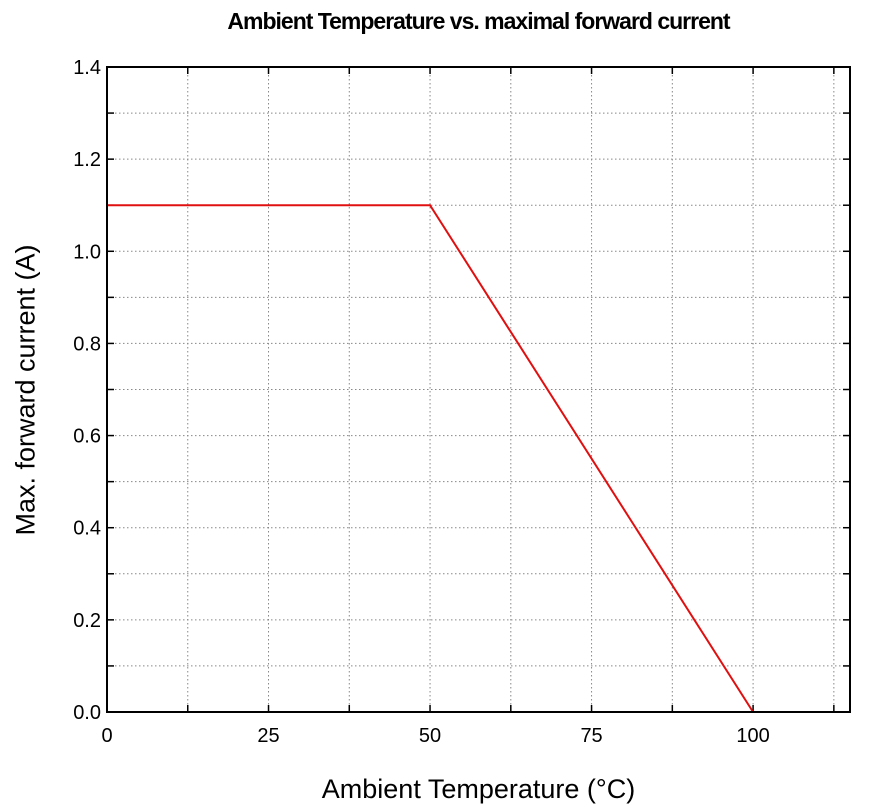 Image resolution: width=877 pixels, height=812 pixels. I want to click on y-tick-label: 0.2, so click(87, 621).